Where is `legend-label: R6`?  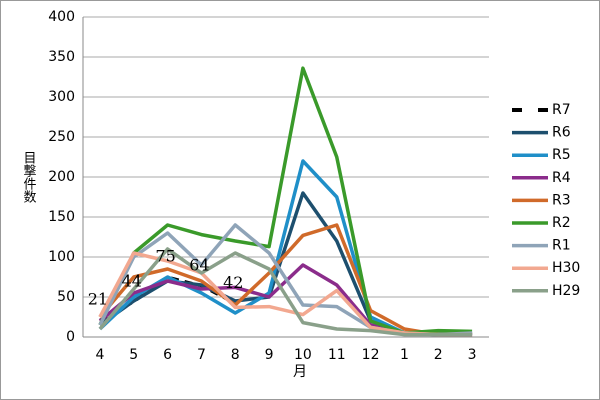
legend-label: R6 is located at coordinates (561, 133).